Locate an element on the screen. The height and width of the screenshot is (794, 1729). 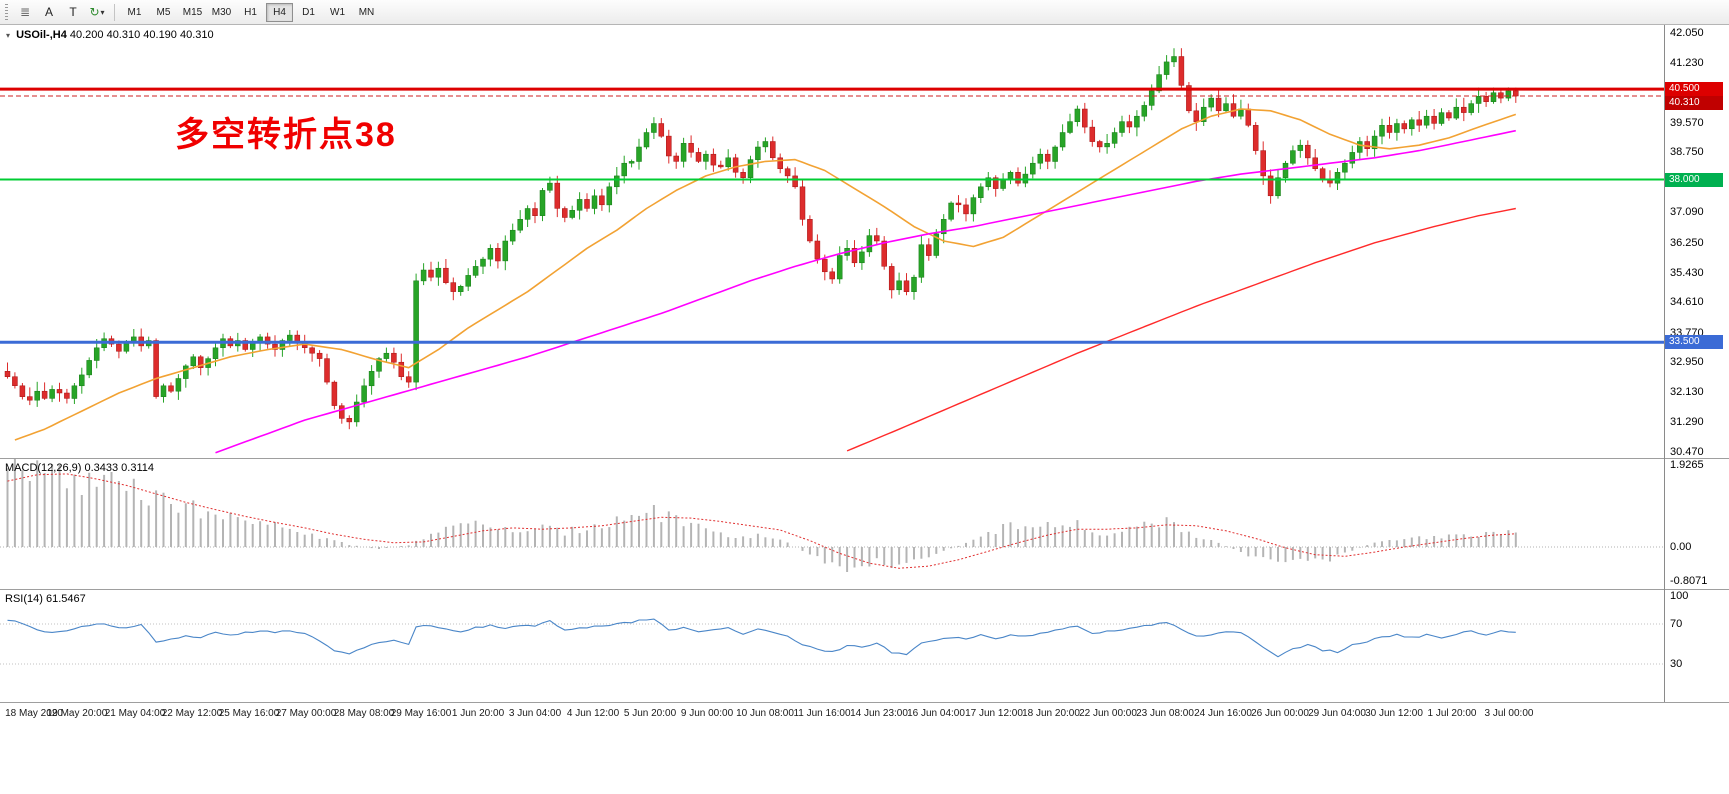
price-line-tag: 38.000 is located at coordinates (1694, 180).